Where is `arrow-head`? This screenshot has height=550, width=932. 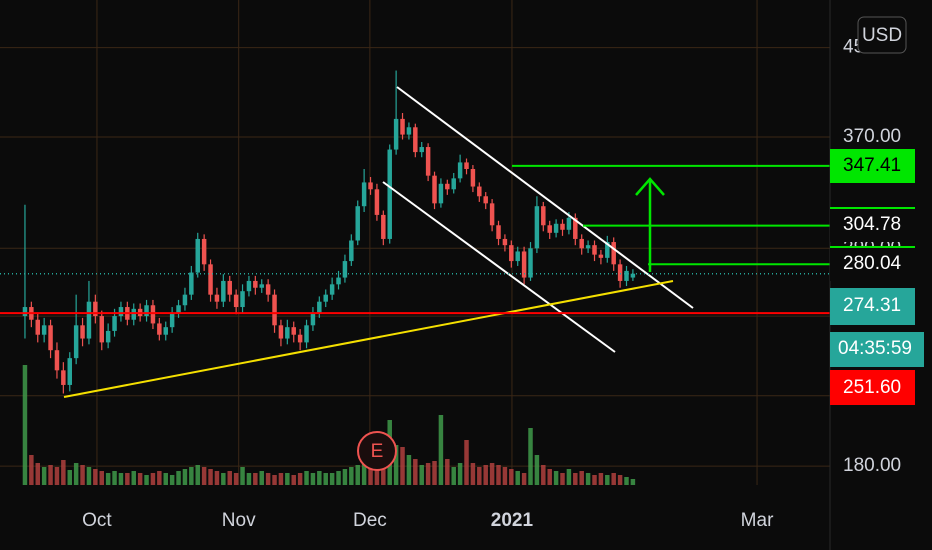
arrow-head is located at coordinates (650, 186).